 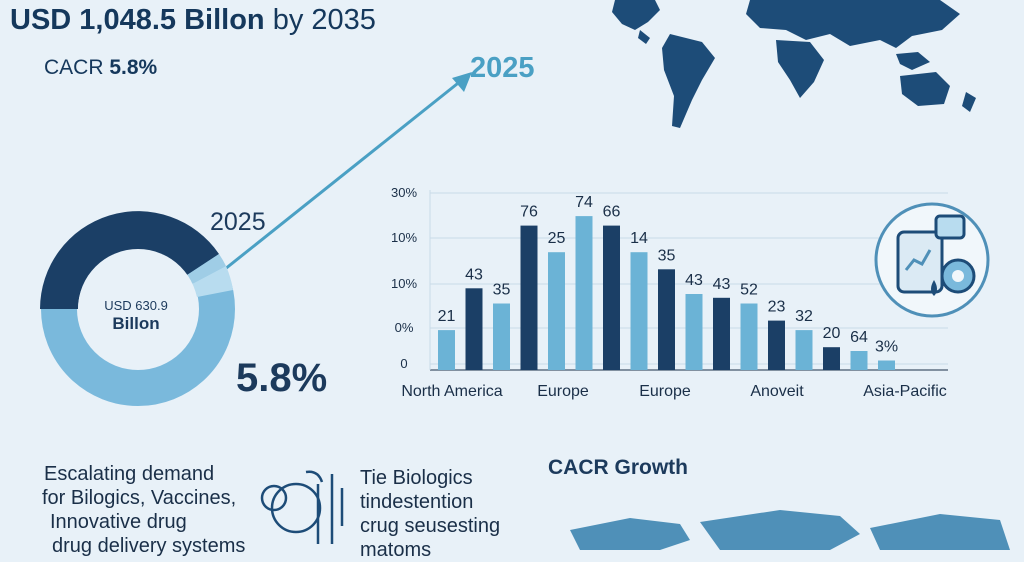 What do you see at coordinates (430, 526) in the screenshot?
I see `biologics-line-3: crug seusesting` at bounding box center [430, 526].